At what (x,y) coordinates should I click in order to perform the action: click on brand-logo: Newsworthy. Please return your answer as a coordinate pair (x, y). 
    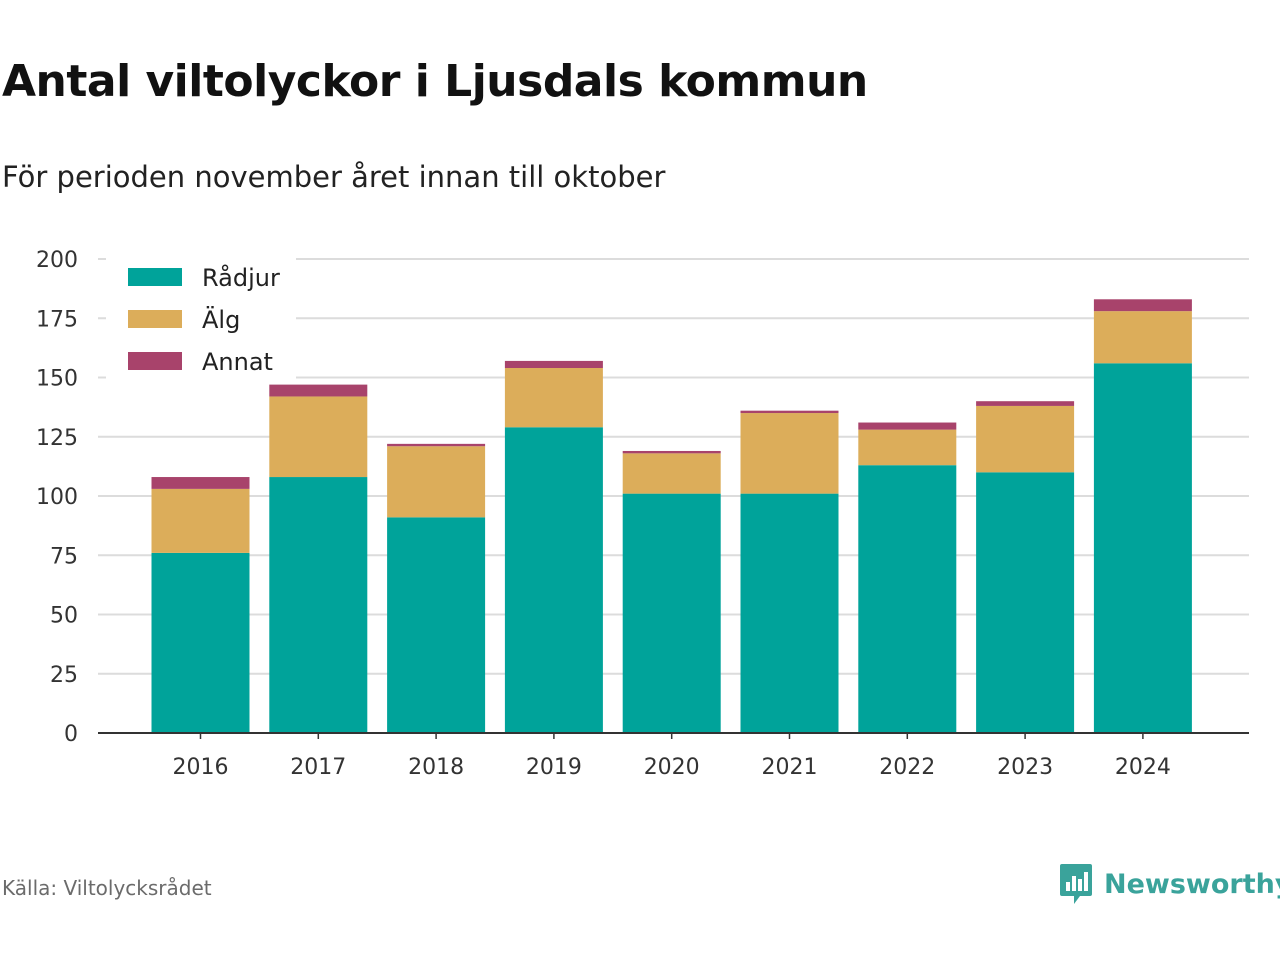
    Looking at the image, I should click on (1169, 884).